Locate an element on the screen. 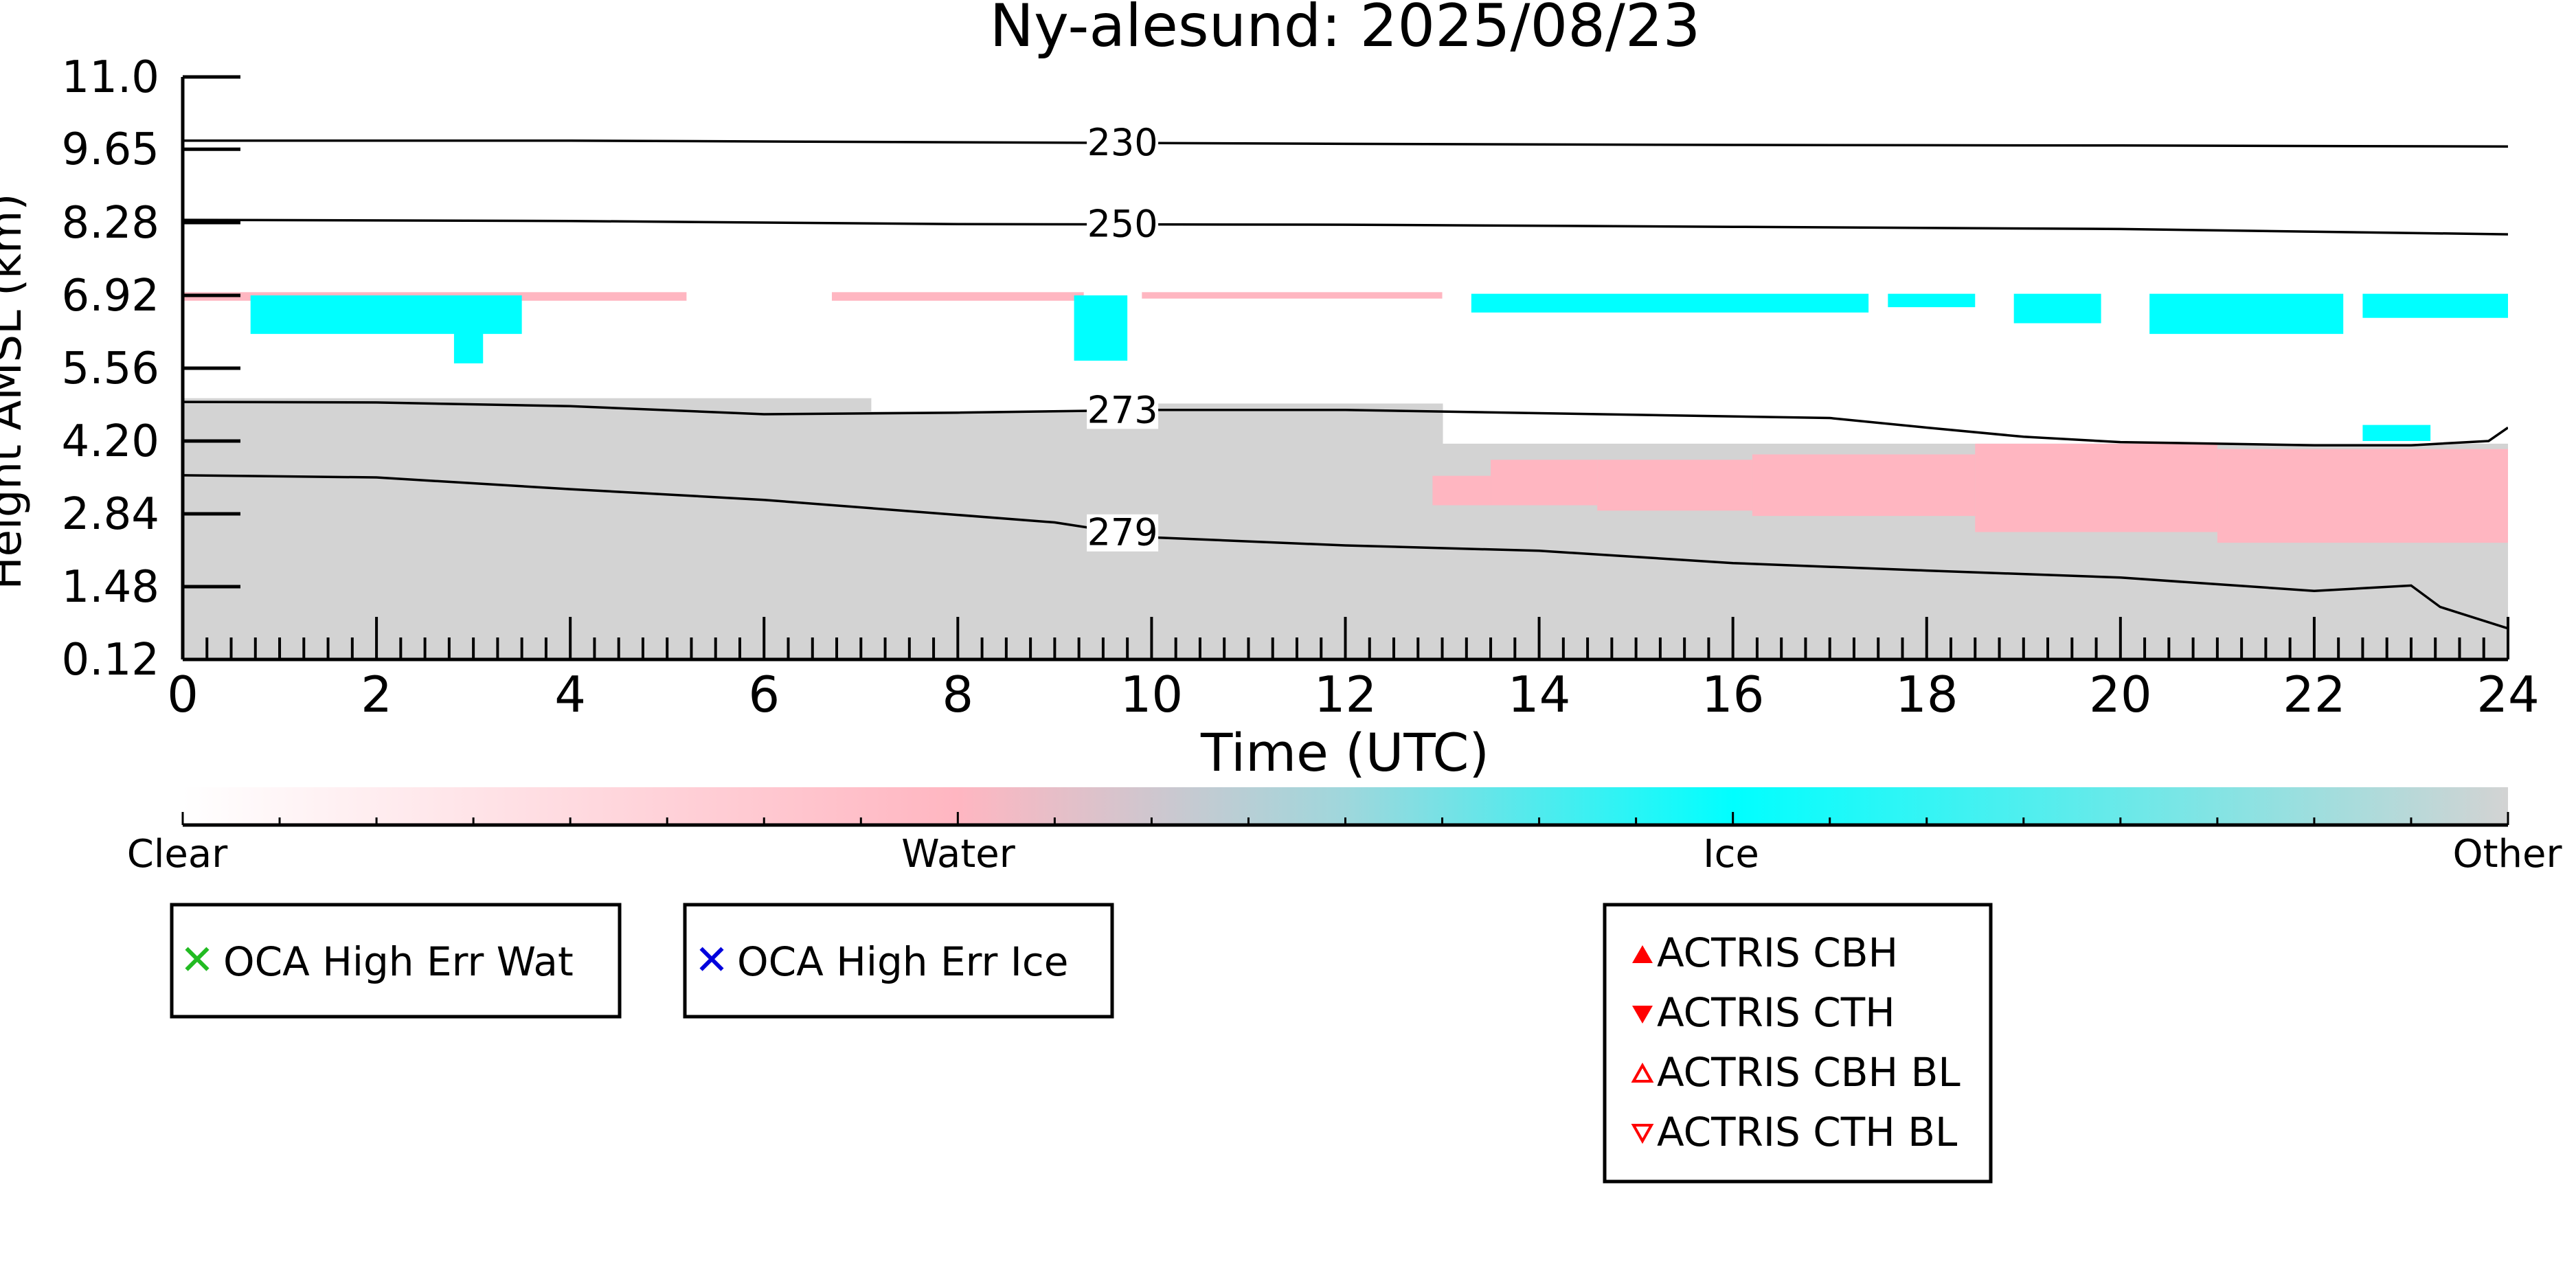 The width and height of the screenshot is (2576, 1288). triangle-up-filled-icon is located at coordinates (1642, 954).